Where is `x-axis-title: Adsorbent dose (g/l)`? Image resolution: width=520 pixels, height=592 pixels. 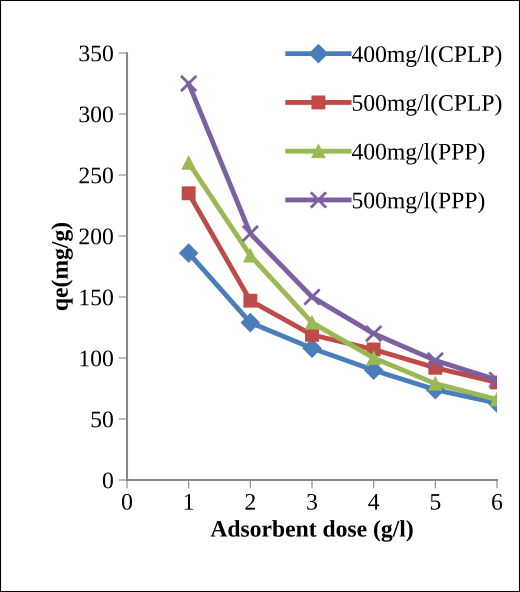
x-axis-title: Adsorbent dose (g/l) is located at coordinates (311, 531).